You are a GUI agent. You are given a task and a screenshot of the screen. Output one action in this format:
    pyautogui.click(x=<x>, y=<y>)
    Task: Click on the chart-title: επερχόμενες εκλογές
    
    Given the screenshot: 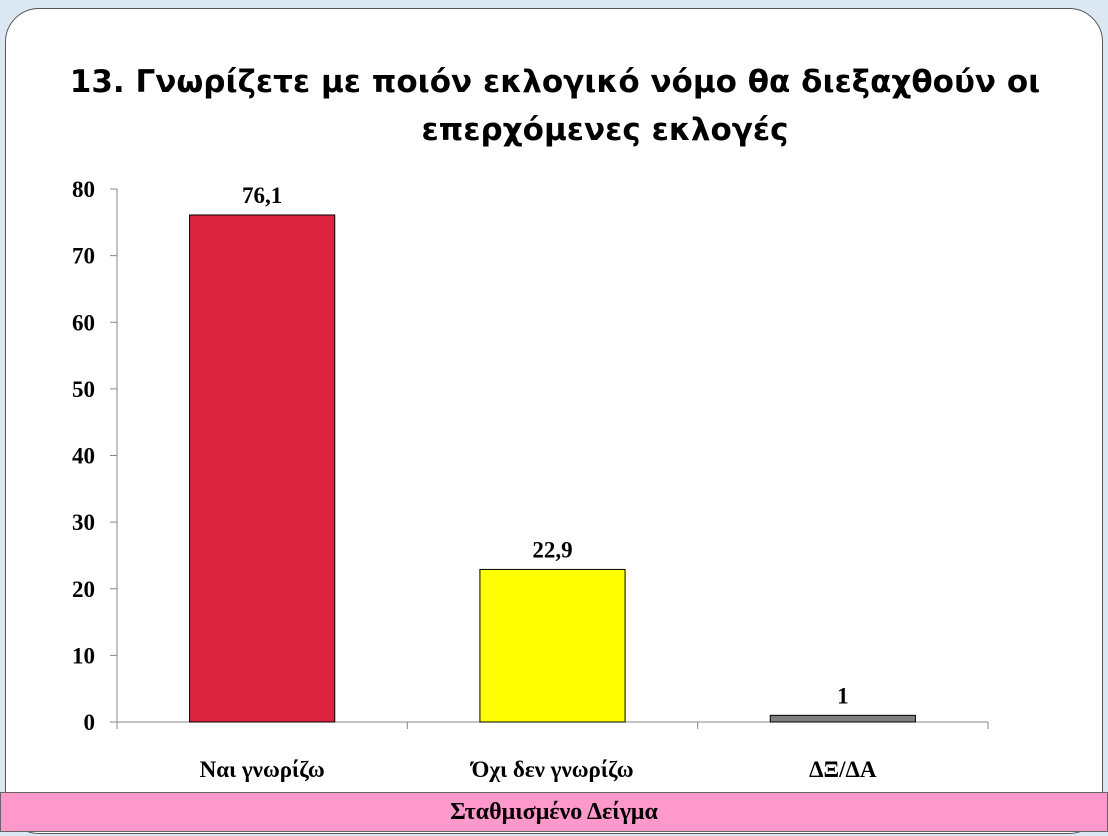 What is the action you would take?
    pyautogui.click(x=604, y=130)
    